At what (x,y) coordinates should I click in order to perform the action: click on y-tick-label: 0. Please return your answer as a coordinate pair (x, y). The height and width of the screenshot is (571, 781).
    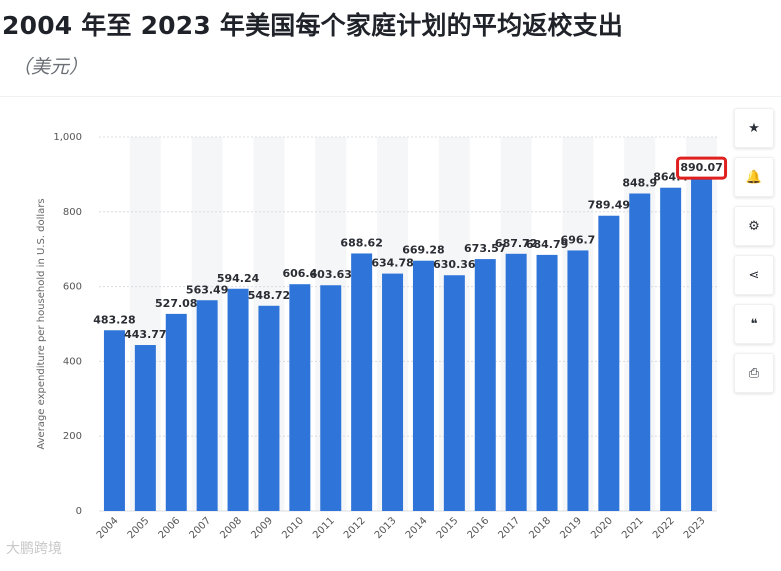
    Looking at the image, I should click on (79, 511).